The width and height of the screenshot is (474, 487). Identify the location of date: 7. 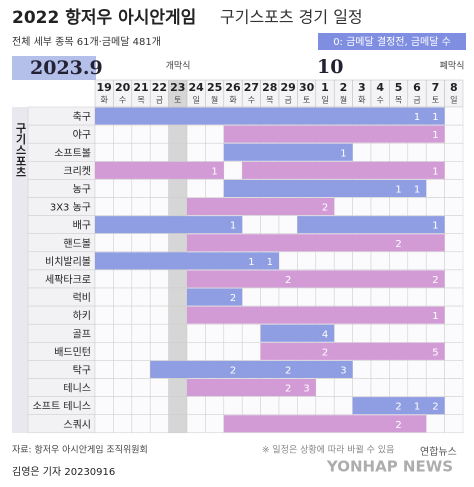
(436, 87).